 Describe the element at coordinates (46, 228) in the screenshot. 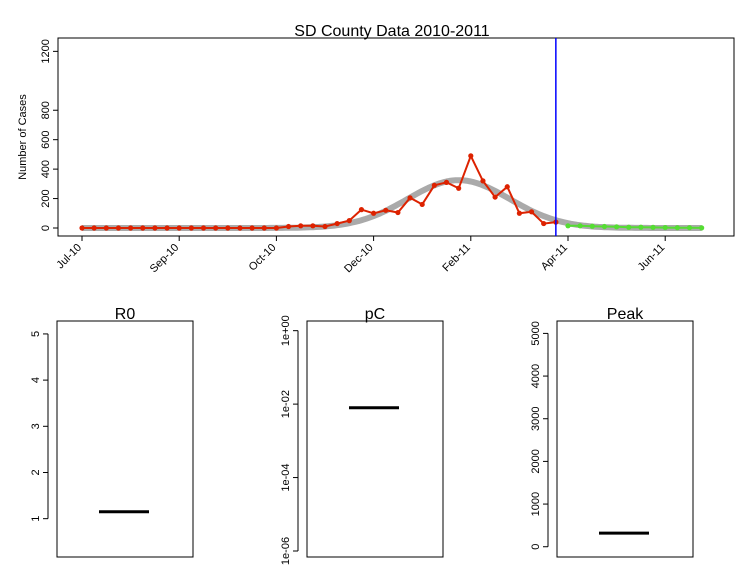

I see `main-y-tick-label: 0` at that location.